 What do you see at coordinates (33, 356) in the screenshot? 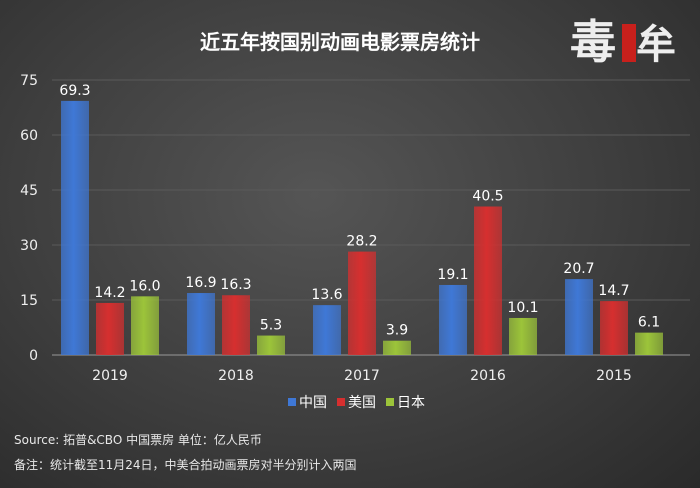
I see `y-tick-label: 0` at bounding box center [33, 356].